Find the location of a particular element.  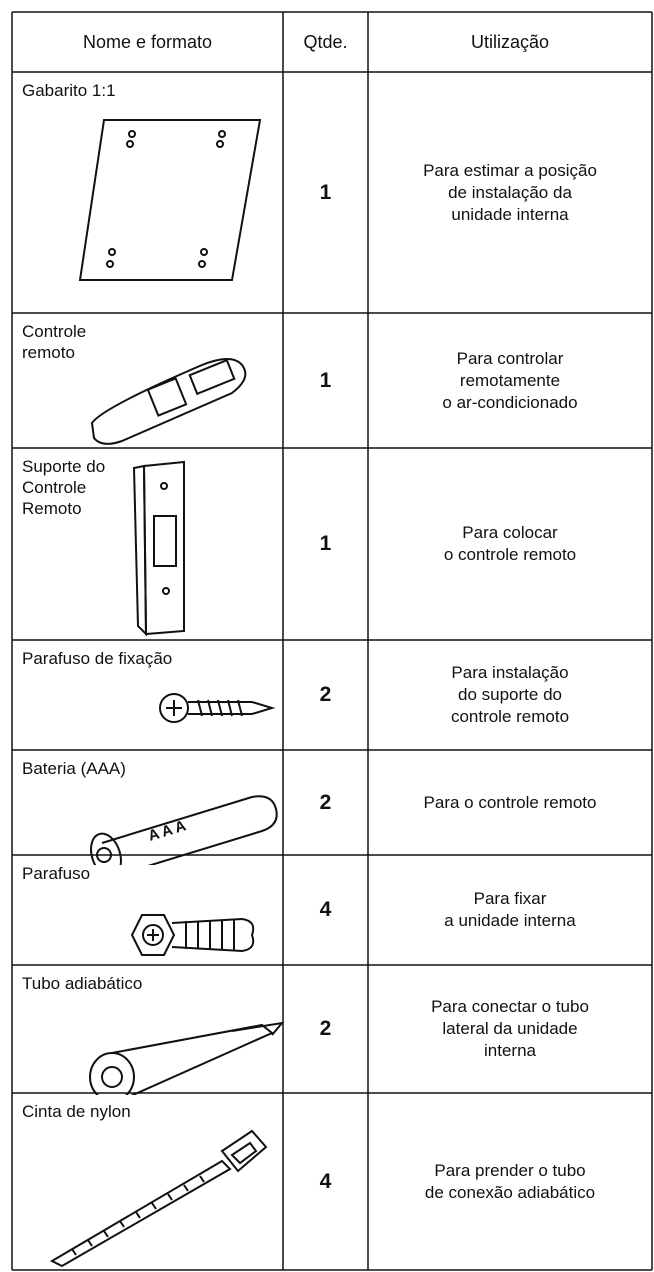

use-line: unidade interna is located at coordinates (510, 214).